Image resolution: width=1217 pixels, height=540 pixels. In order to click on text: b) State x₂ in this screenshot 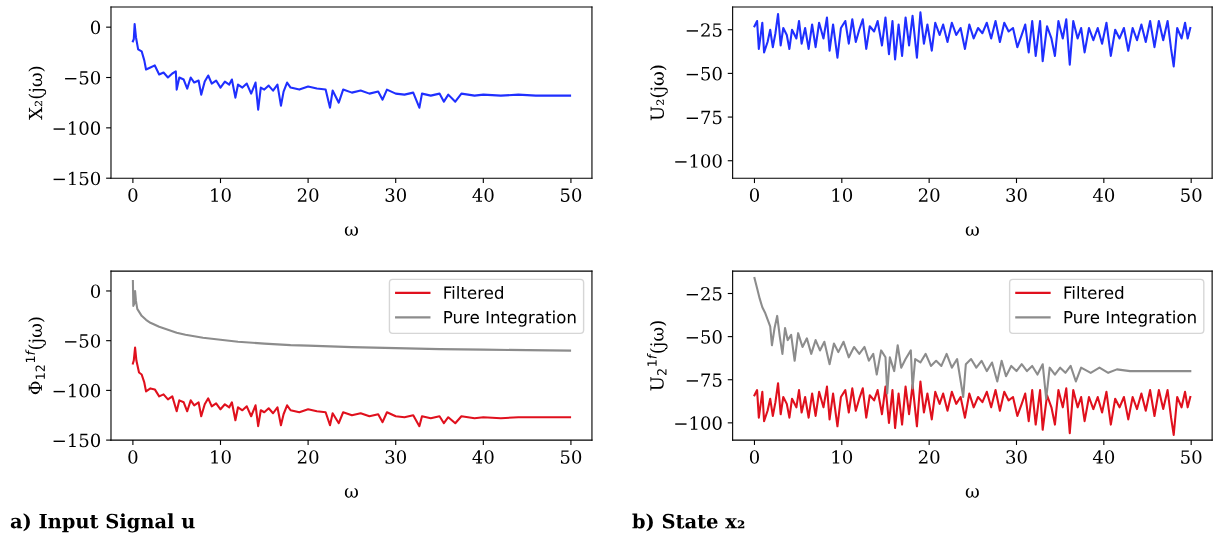, I will do `click(688, 522)`.